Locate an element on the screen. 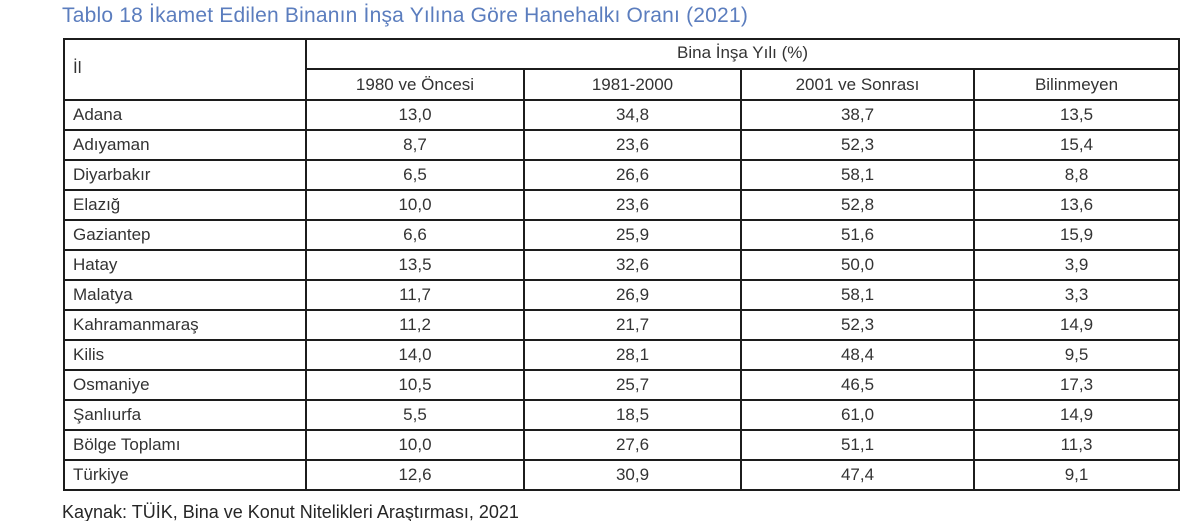  value-cell: 12,6 is located at coordinates (415, 475).